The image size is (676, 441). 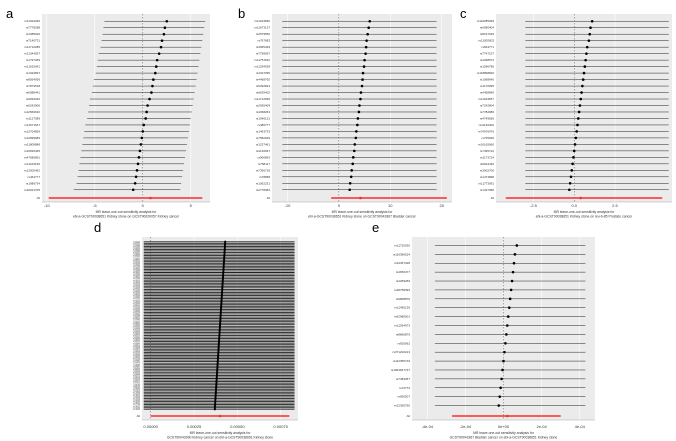 What do you see at coordinates (194, 426) in the screenshot?
I see `x-tick-label: 0.00025` at bounding box center [194, 426].